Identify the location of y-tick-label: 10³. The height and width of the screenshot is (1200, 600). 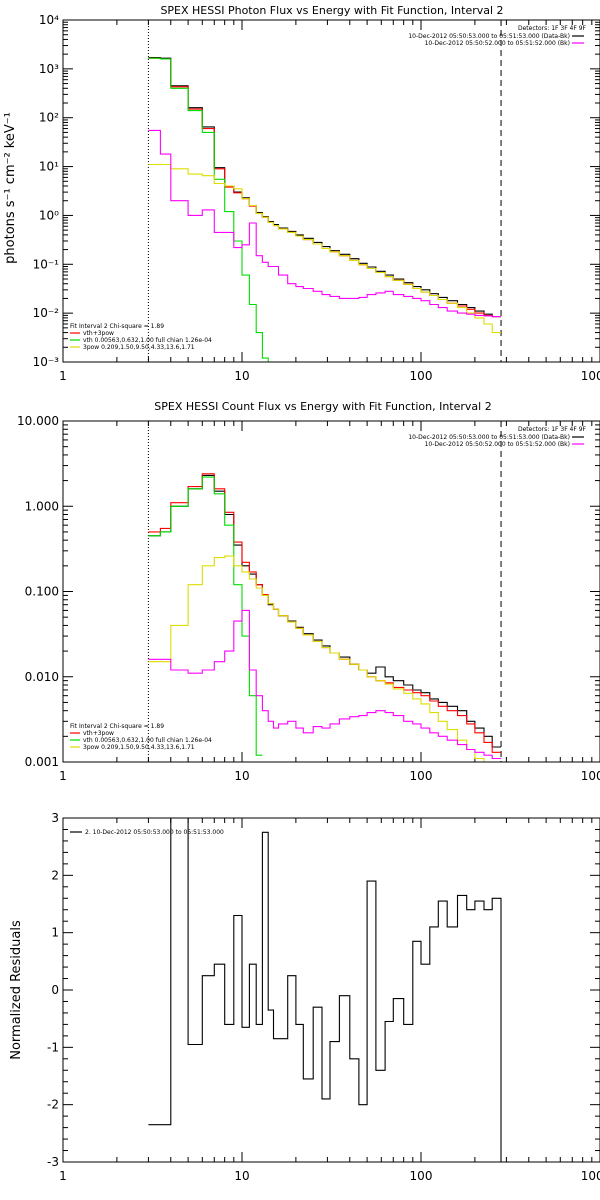
(49, 69).